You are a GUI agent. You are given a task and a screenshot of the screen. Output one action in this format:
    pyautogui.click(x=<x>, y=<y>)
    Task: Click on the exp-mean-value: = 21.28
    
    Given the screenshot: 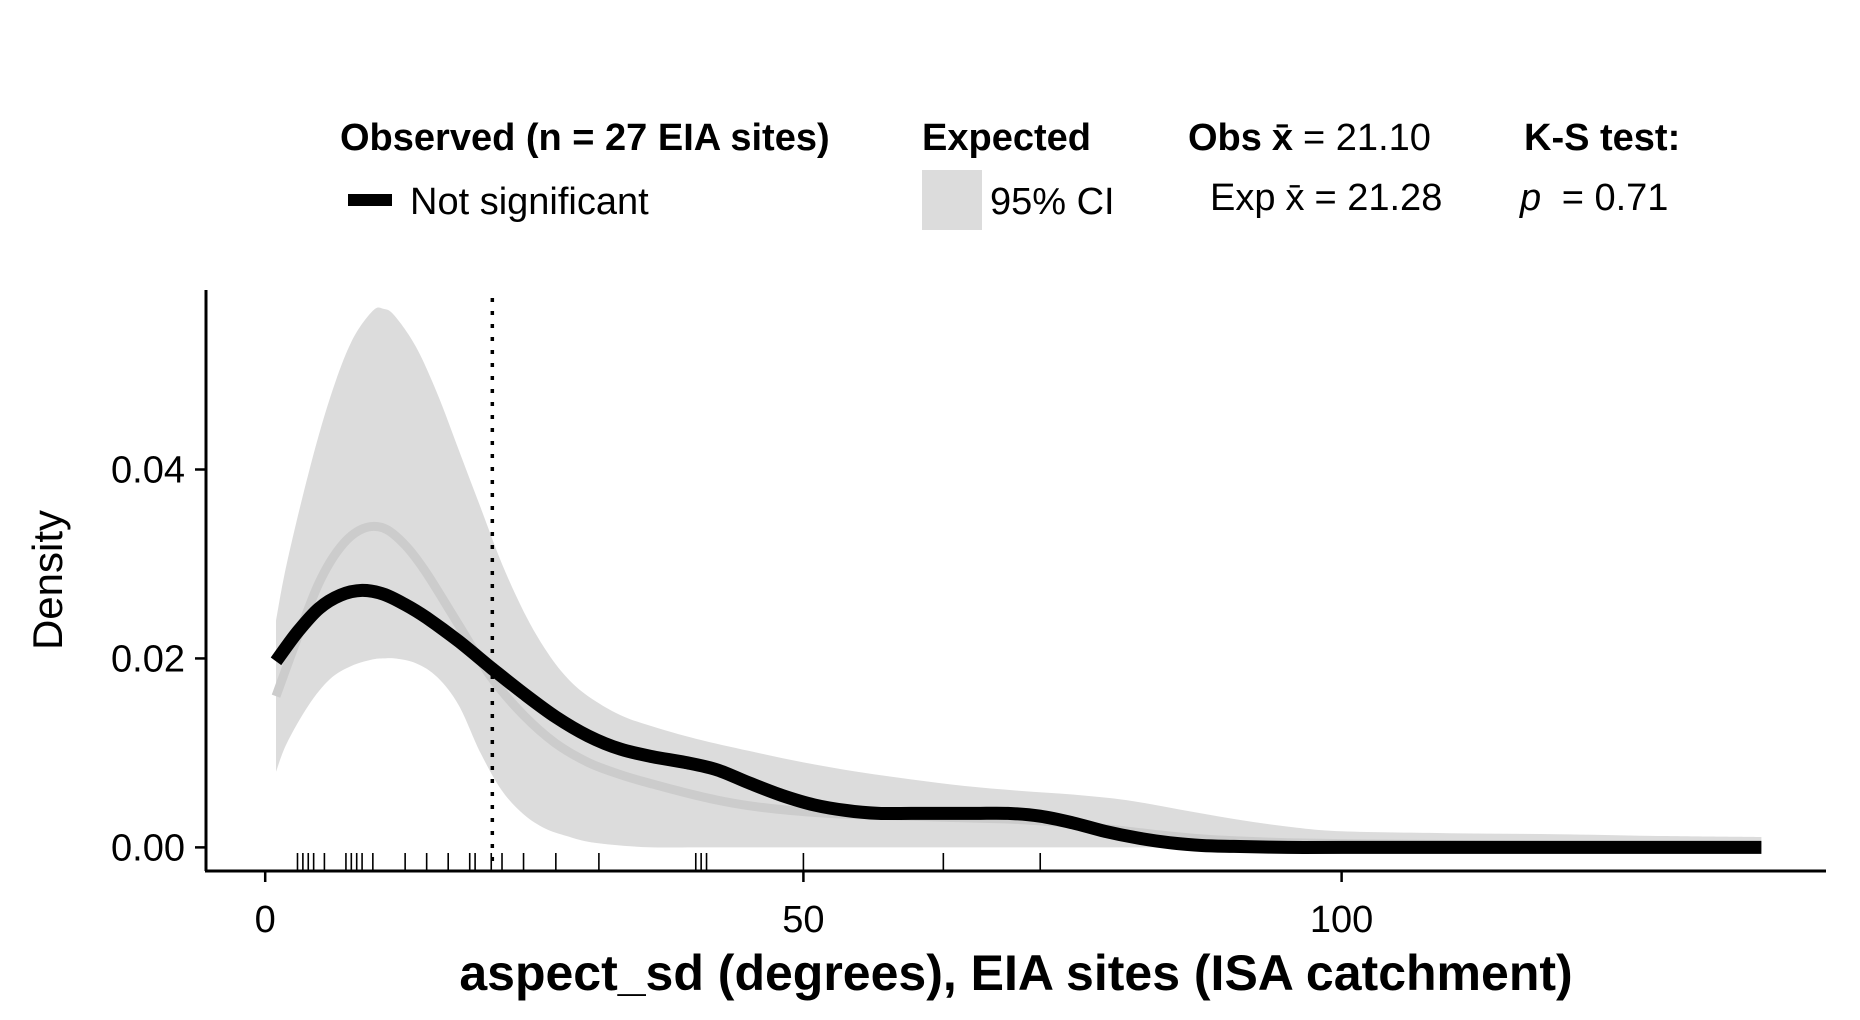 What is the action you would take?
    pyautogui.click(x=1378, y=198)
    